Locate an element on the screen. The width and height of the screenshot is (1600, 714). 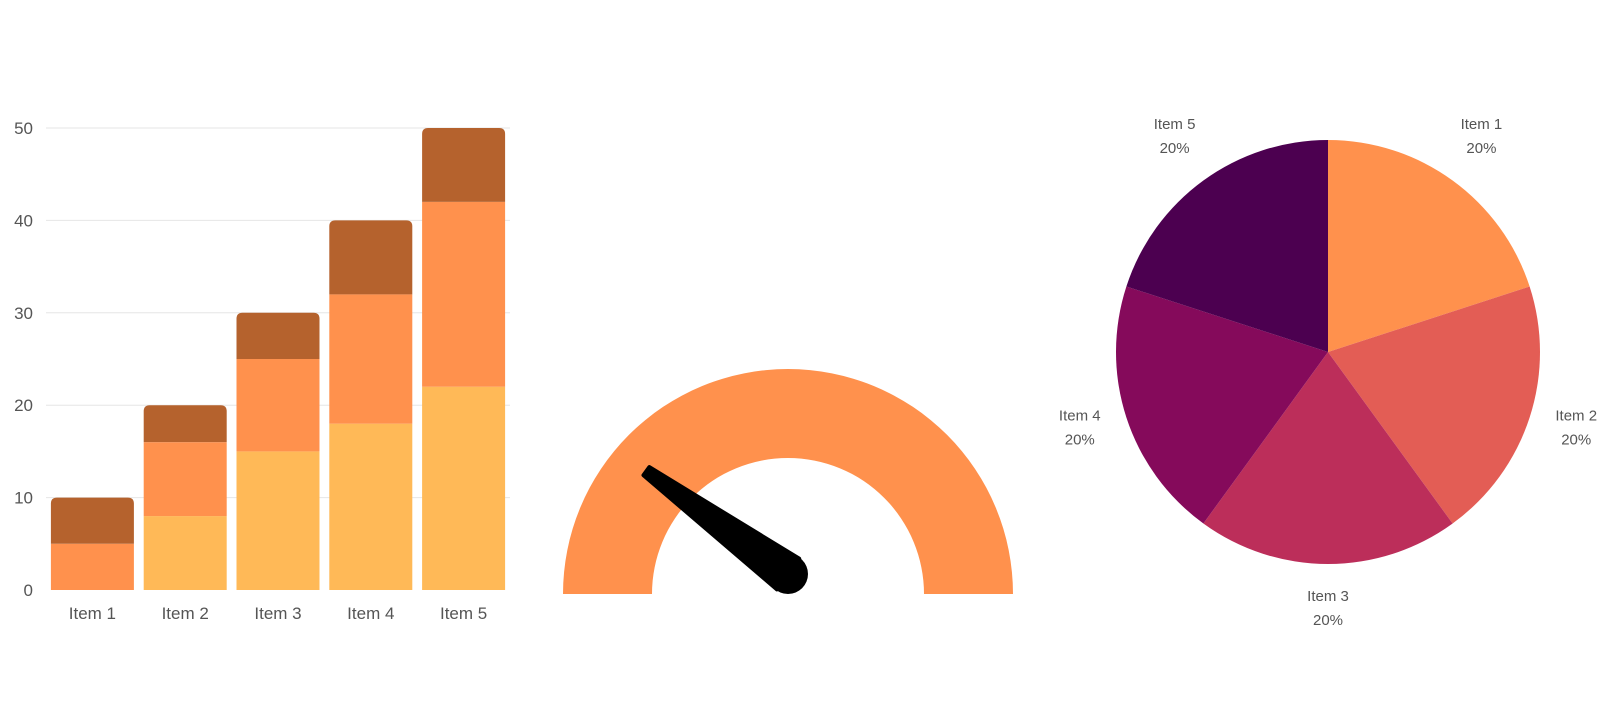
bar-x-axis: Item 1 Item 2 Item 3 Item 4 Item 5 is located at coordinates (278, 613).